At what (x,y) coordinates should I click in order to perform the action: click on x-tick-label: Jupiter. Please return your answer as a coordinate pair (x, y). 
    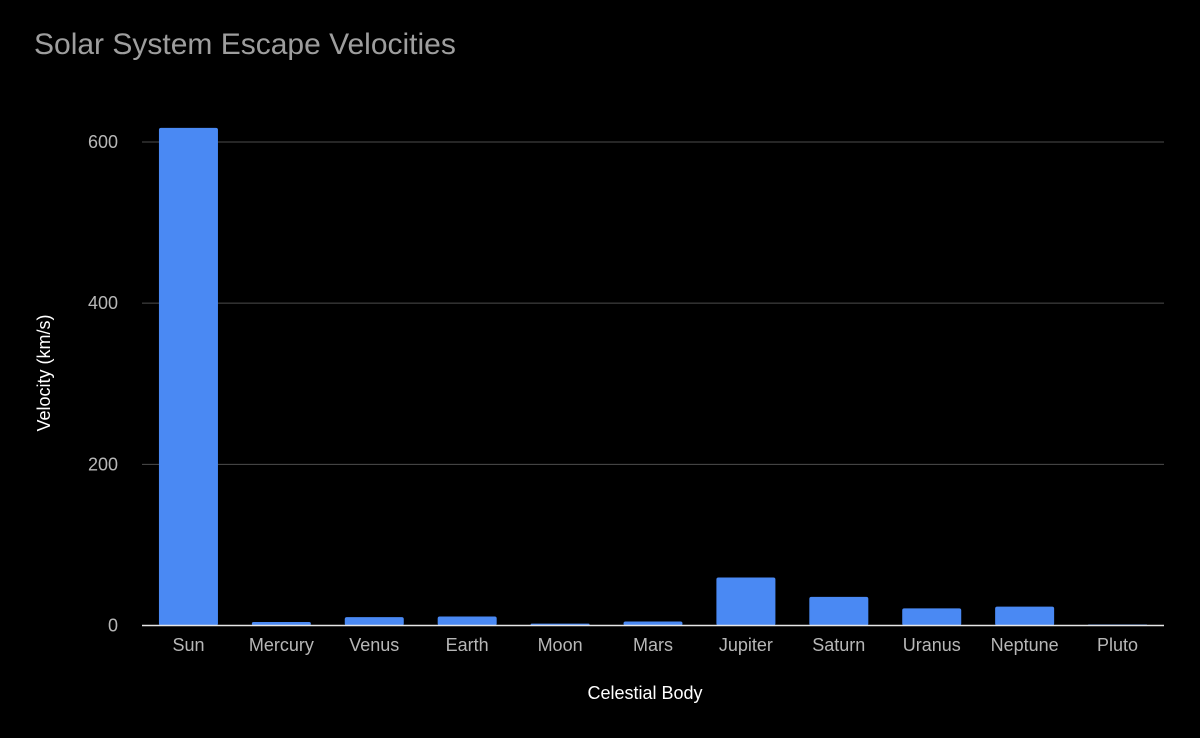
    Looking at the image, I should click on (746, 645).